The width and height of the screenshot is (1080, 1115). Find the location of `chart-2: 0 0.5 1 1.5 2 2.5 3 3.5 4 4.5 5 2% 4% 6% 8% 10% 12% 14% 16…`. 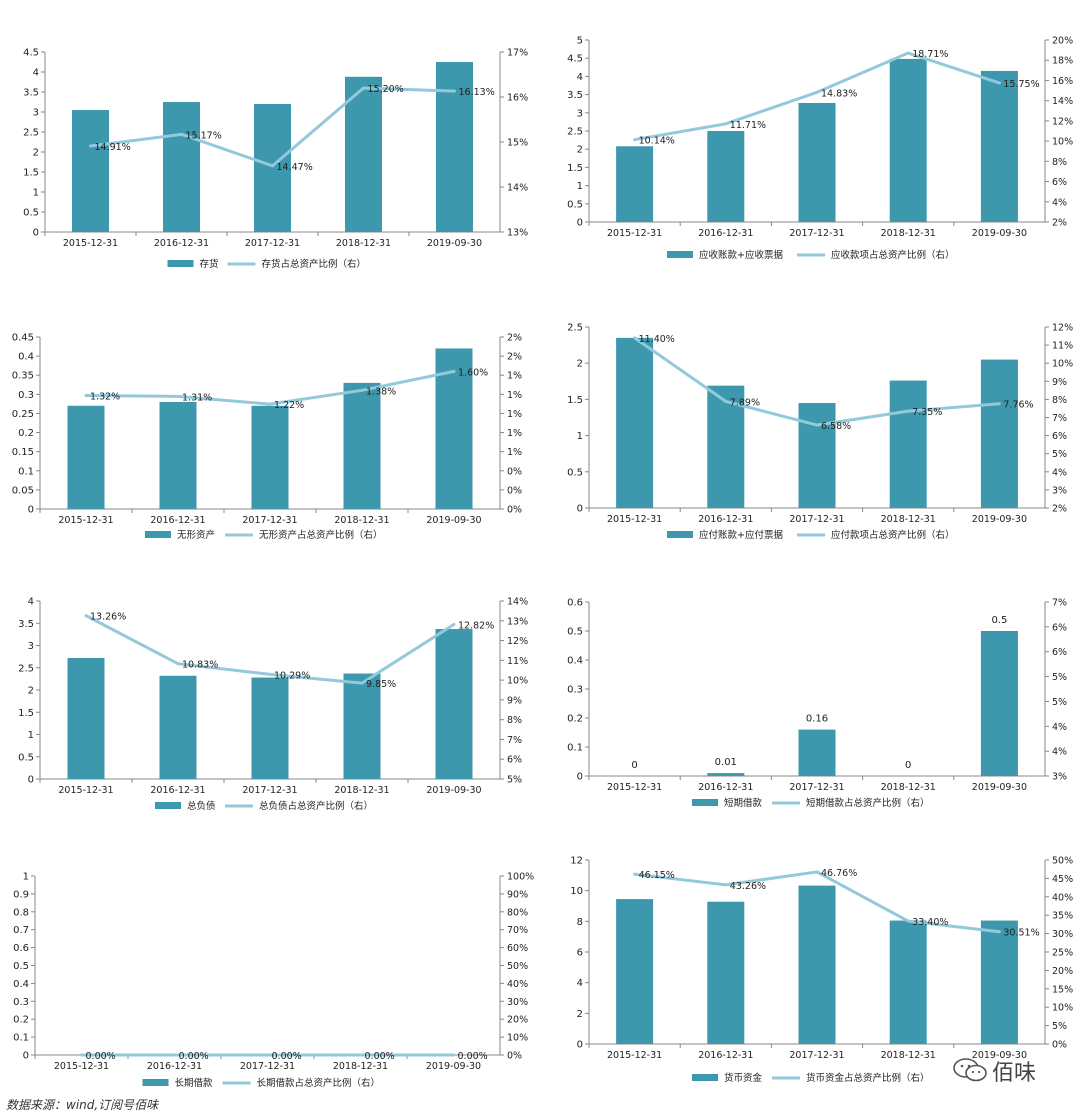

chart-2: 0 0.5 1 1.5 2 2.5 3 3.5 4 4.5 5 2% 4% 6% 8% 10% 12% 14% 16… is located at coordinates (820, 149).